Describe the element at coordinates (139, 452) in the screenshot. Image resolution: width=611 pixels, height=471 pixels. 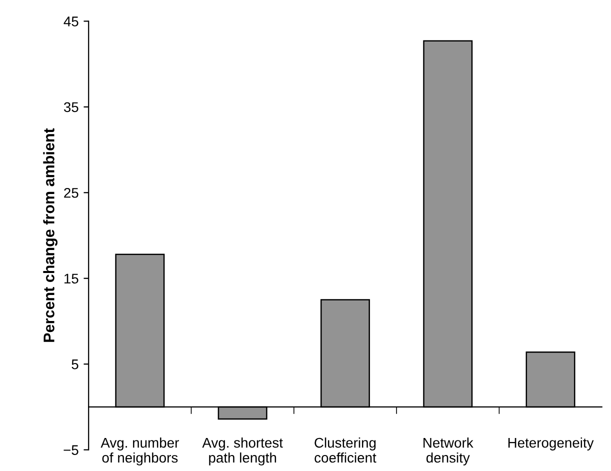
I see `x-tick-label: Avg. number of neighbors` at that location.